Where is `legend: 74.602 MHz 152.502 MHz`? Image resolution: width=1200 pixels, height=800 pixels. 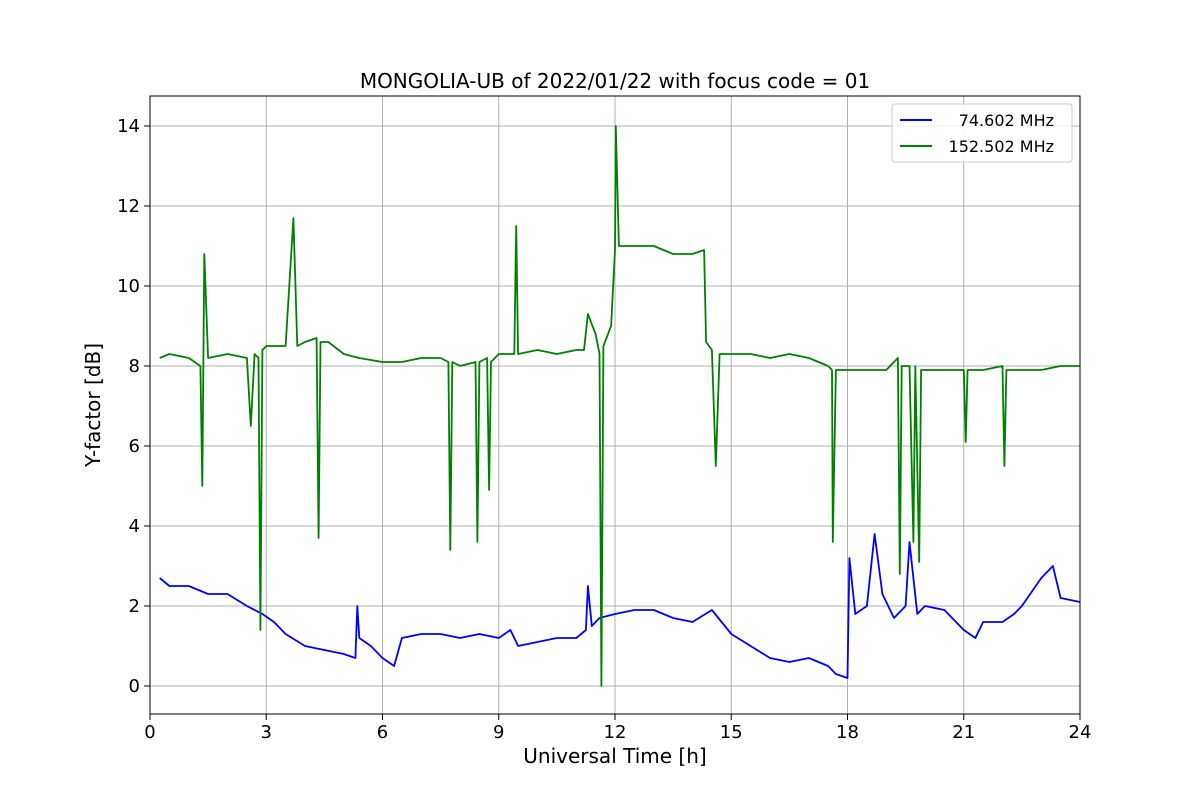 legend: 74.602 MHz 152.502 MHz is located at coordinates (982, 133).